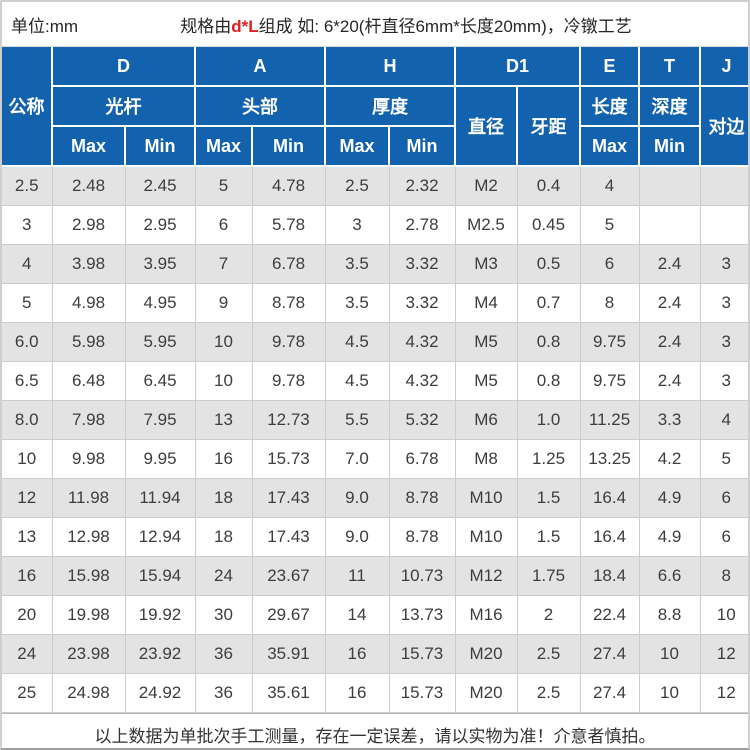  What do you see at coordinates (422, 146) in the screenshot?
I see `header-h-min: Min` at bounding box center [422, 146].